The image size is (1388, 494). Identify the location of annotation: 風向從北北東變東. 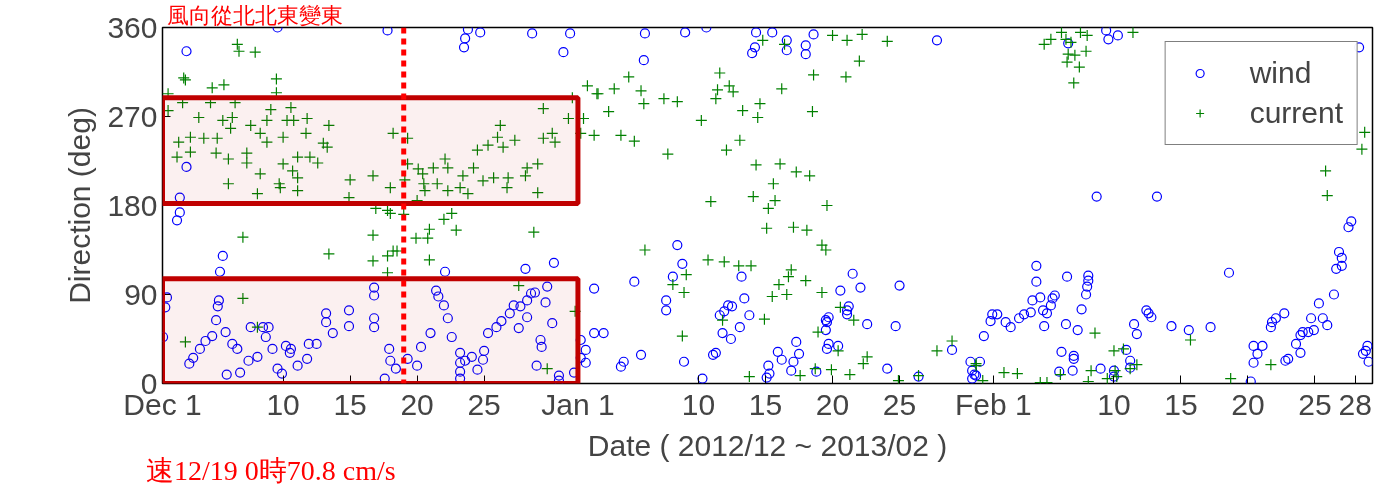
(254, 15).